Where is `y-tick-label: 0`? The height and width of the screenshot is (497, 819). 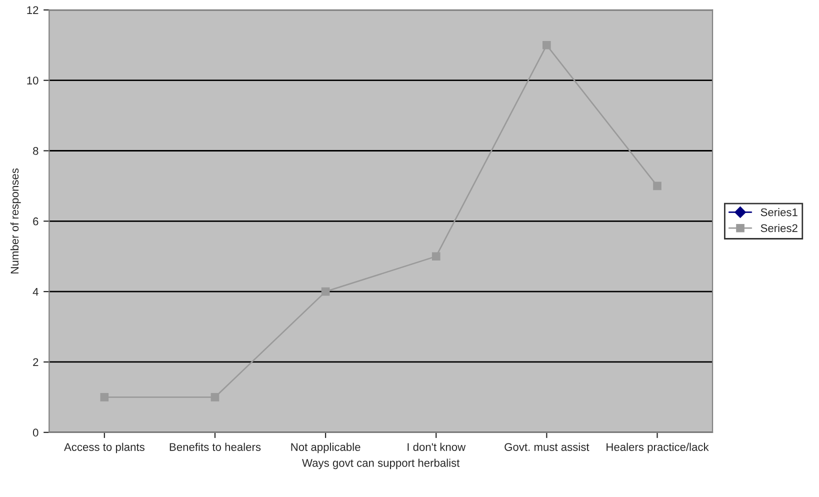 y-tick-label: 0 is located at coordinates (35, 432).